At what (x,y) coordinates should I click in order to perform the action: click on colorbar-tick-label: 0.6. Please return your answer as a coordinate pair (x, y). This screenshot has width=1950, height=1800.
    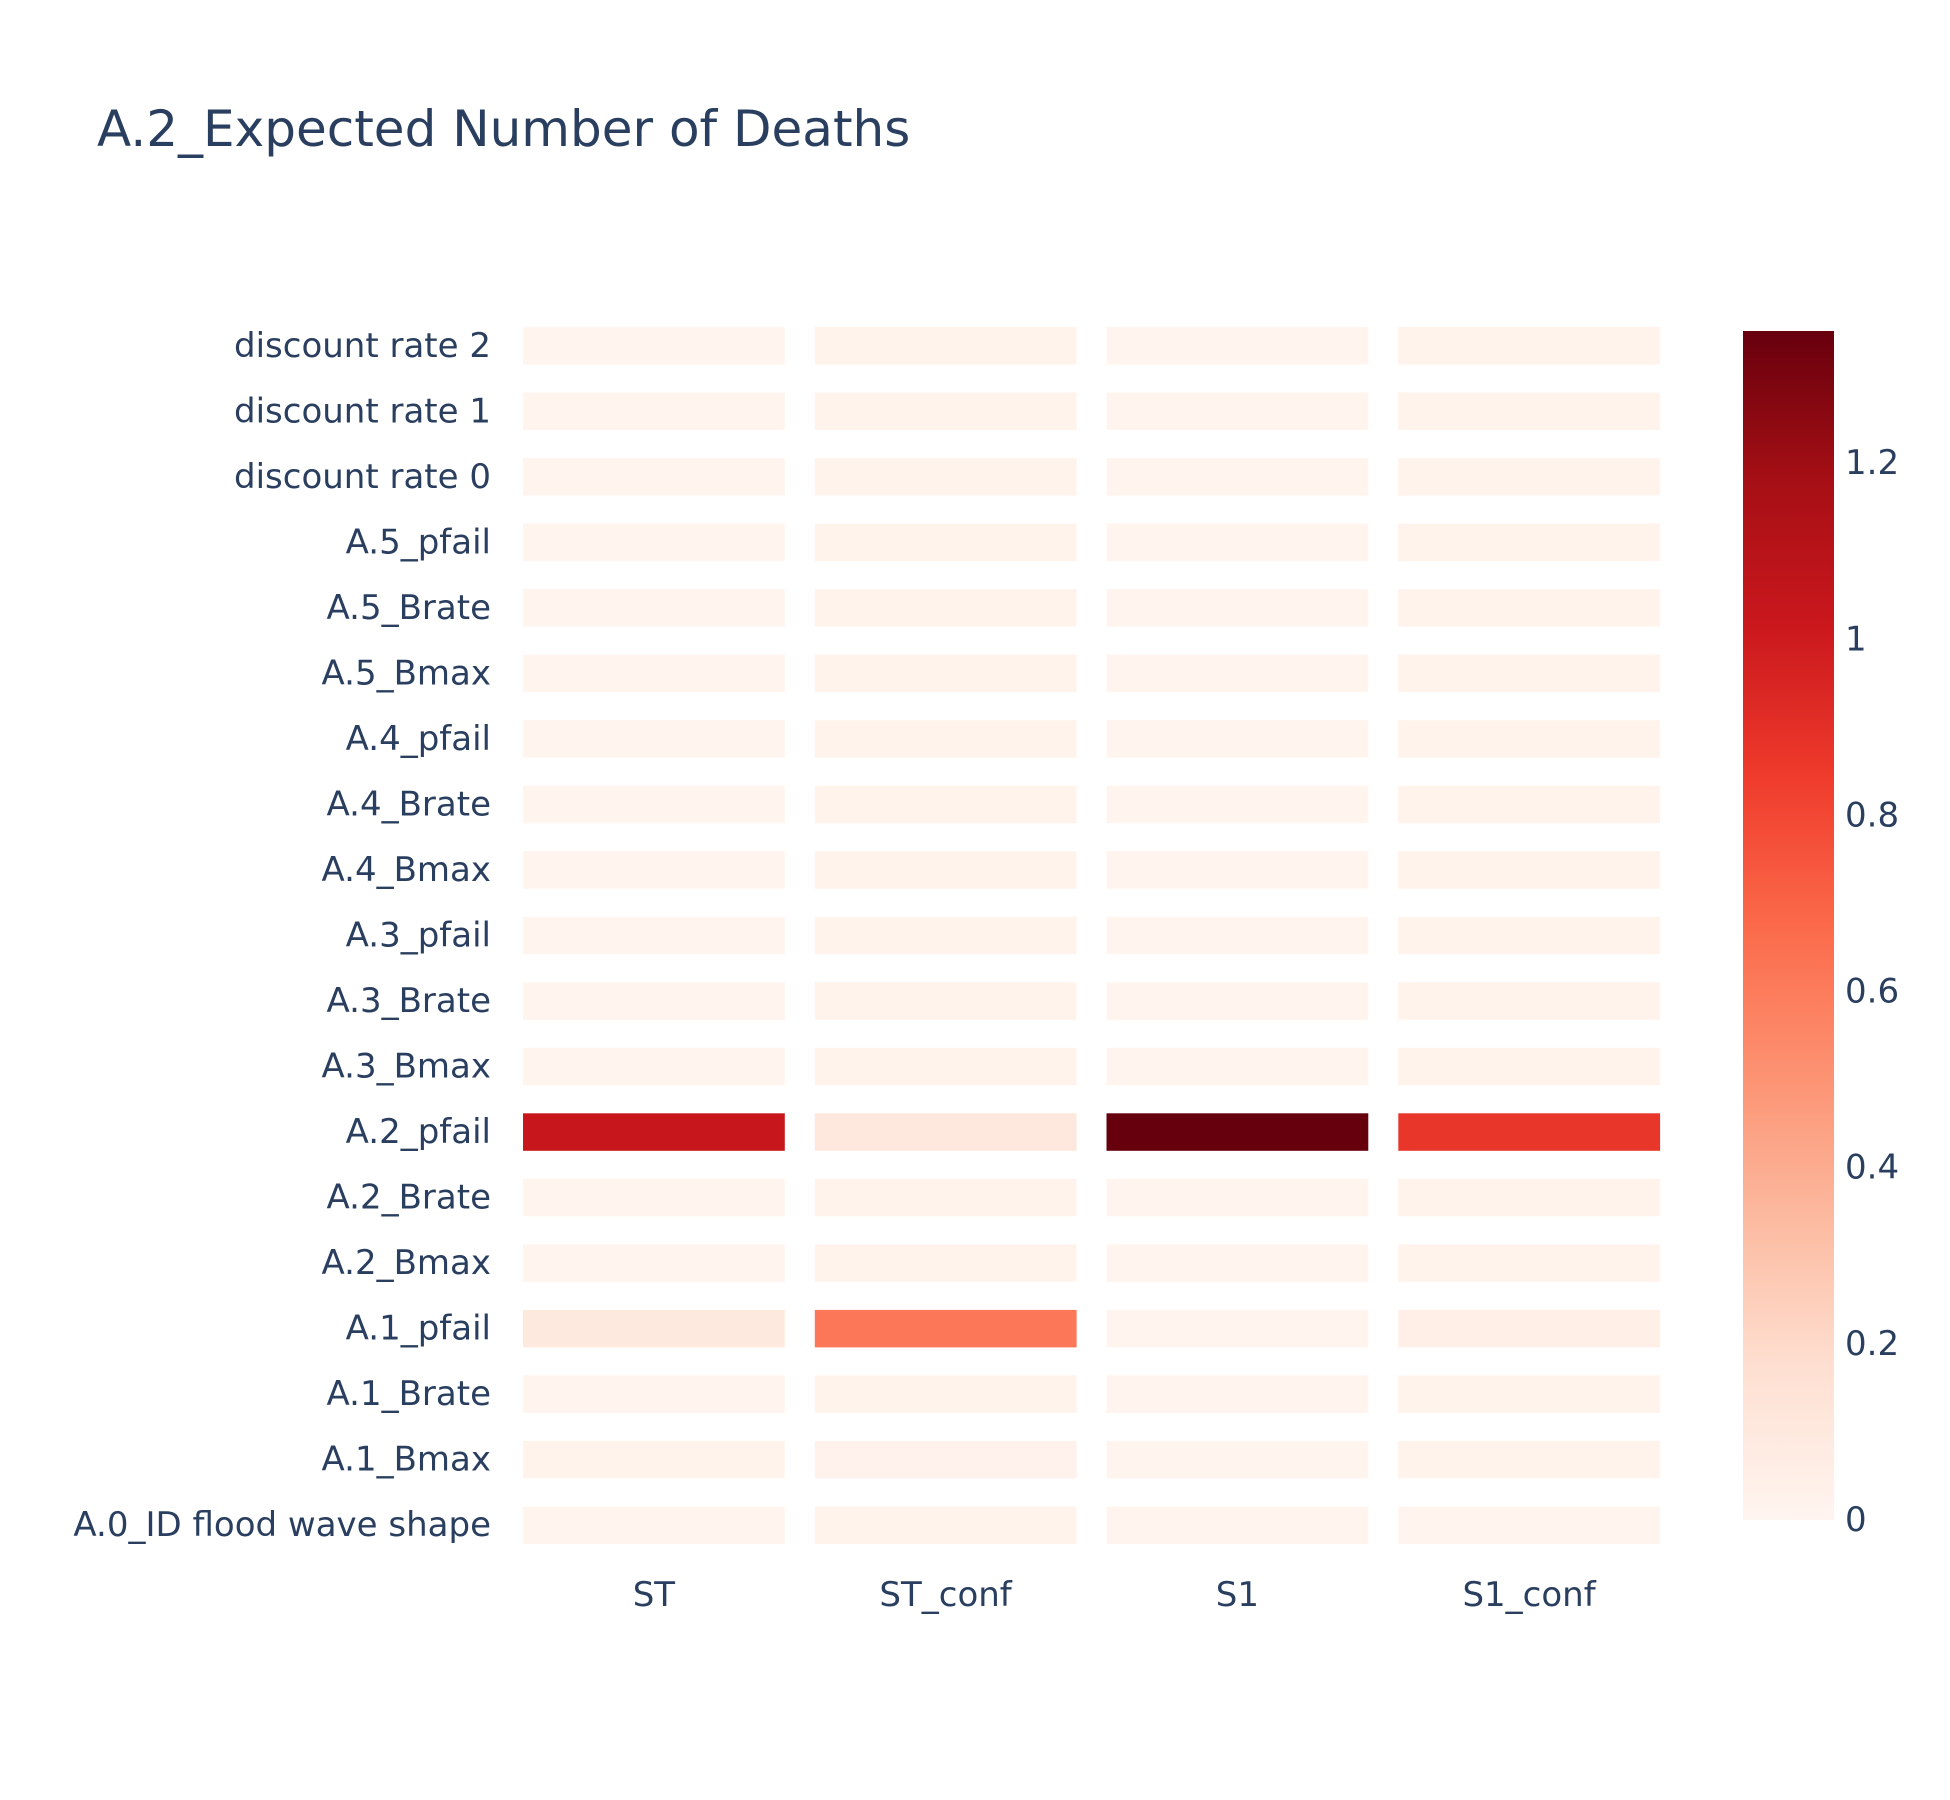
    Looking at the image, I should click on (1872, 992).